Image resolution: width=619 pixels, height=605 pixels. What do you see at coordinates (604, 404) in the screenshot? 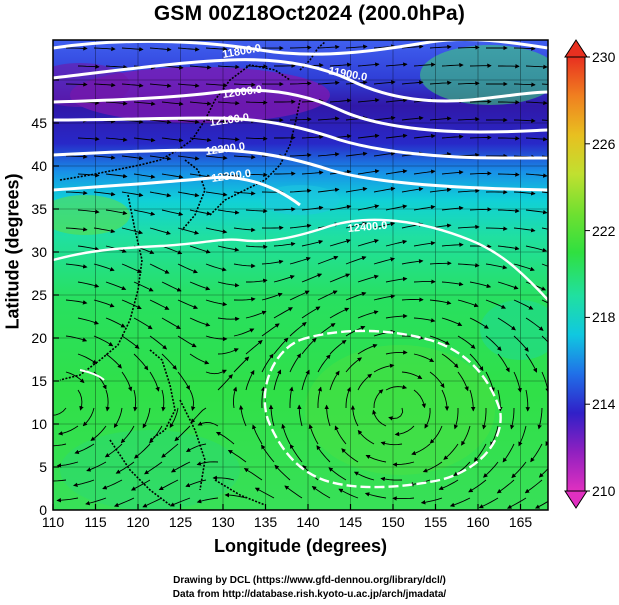
I see `colorbar-tick-label: 214` at bounding box center [604, 404].